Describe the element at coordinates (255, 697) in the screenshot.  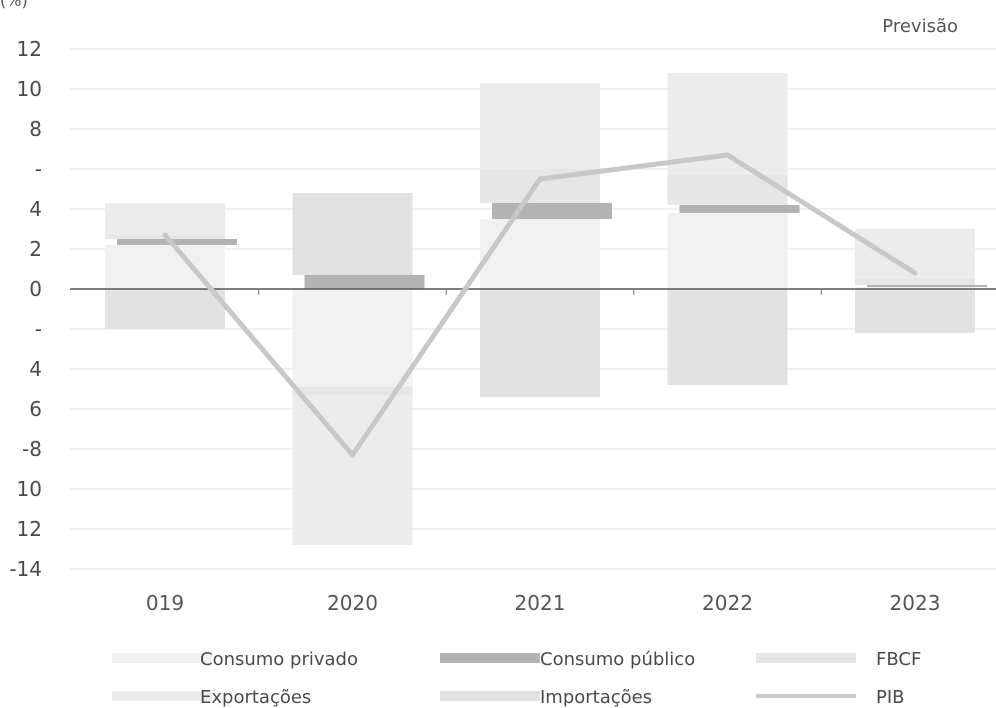
I see `legend-label: Exportações` at that location.